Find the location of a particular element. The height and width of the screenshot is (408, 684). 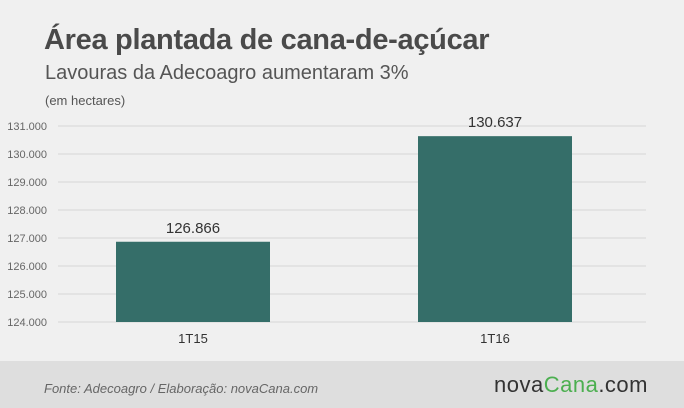

logo-part-nova: nova is located at coordinates (519, 384).